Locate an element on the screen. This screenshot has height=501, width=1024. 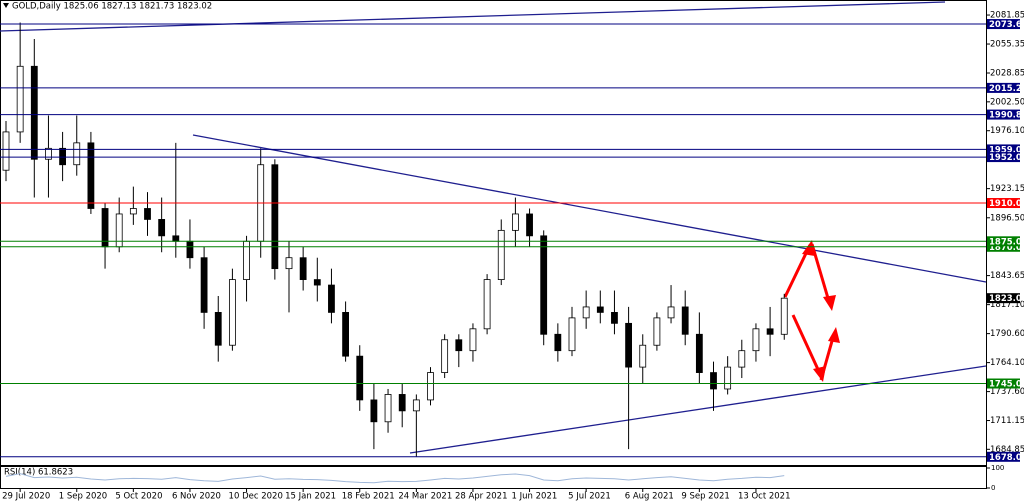
y-tick-label: 100 is located at coordinates (997, 468).